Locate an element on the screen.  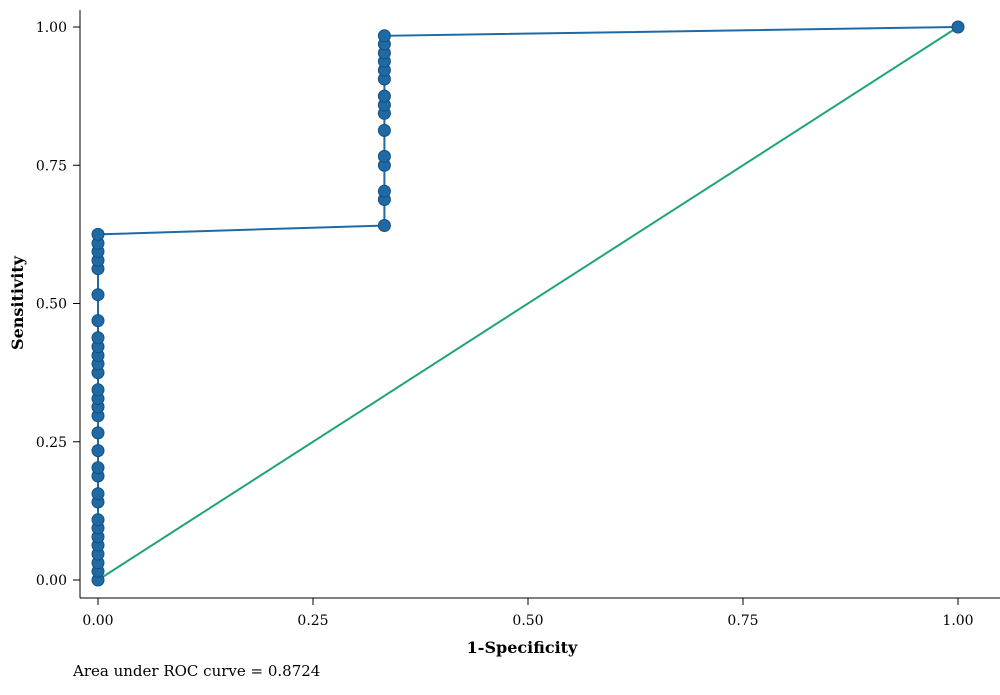
auc-annotation: Area under ROC curve = 0.8724 is located at coordinates (197, 671).